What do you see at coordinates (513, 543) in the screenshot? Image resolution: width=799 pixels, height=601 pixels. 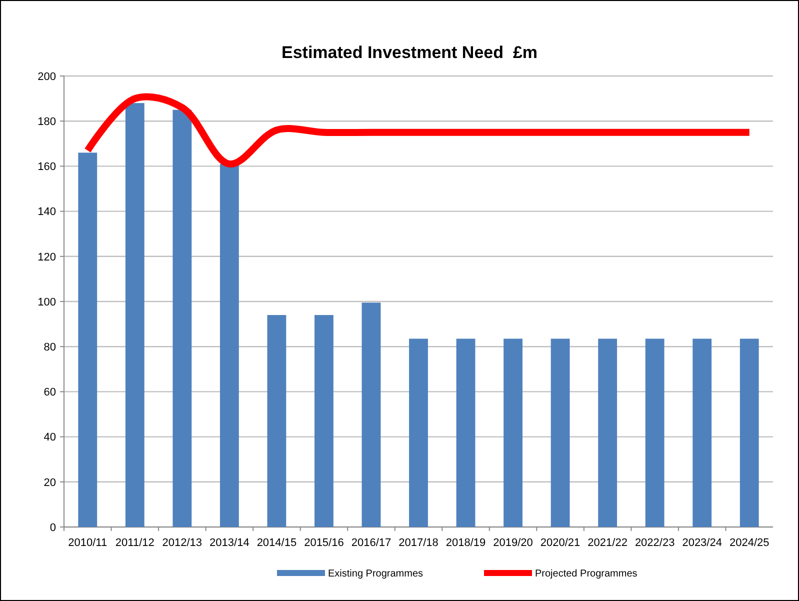 I see `x-tick-label: 2019/20` at bounding box center [513, 543].